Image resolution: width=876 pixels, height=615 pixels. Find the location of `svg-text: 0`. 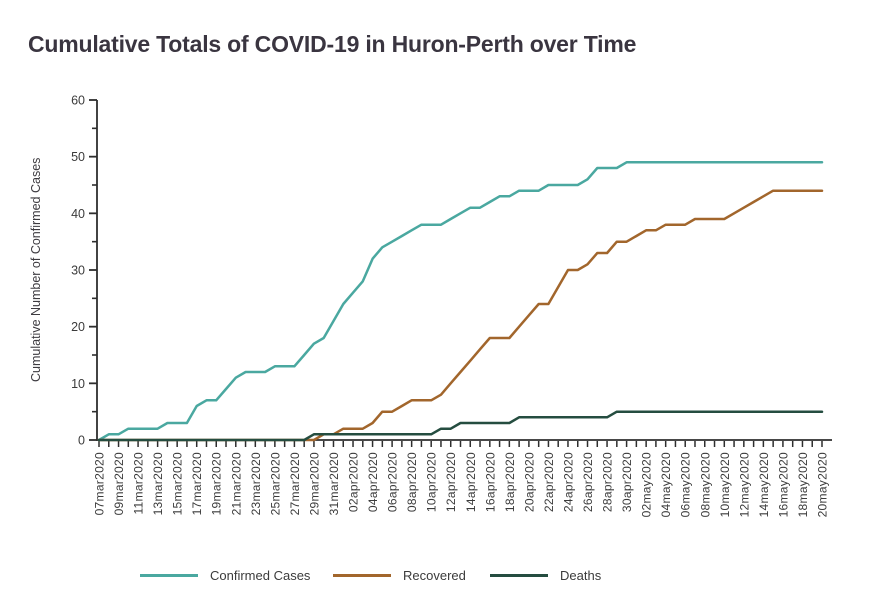

svg-text: 0 is located at coordinates (81, 441).